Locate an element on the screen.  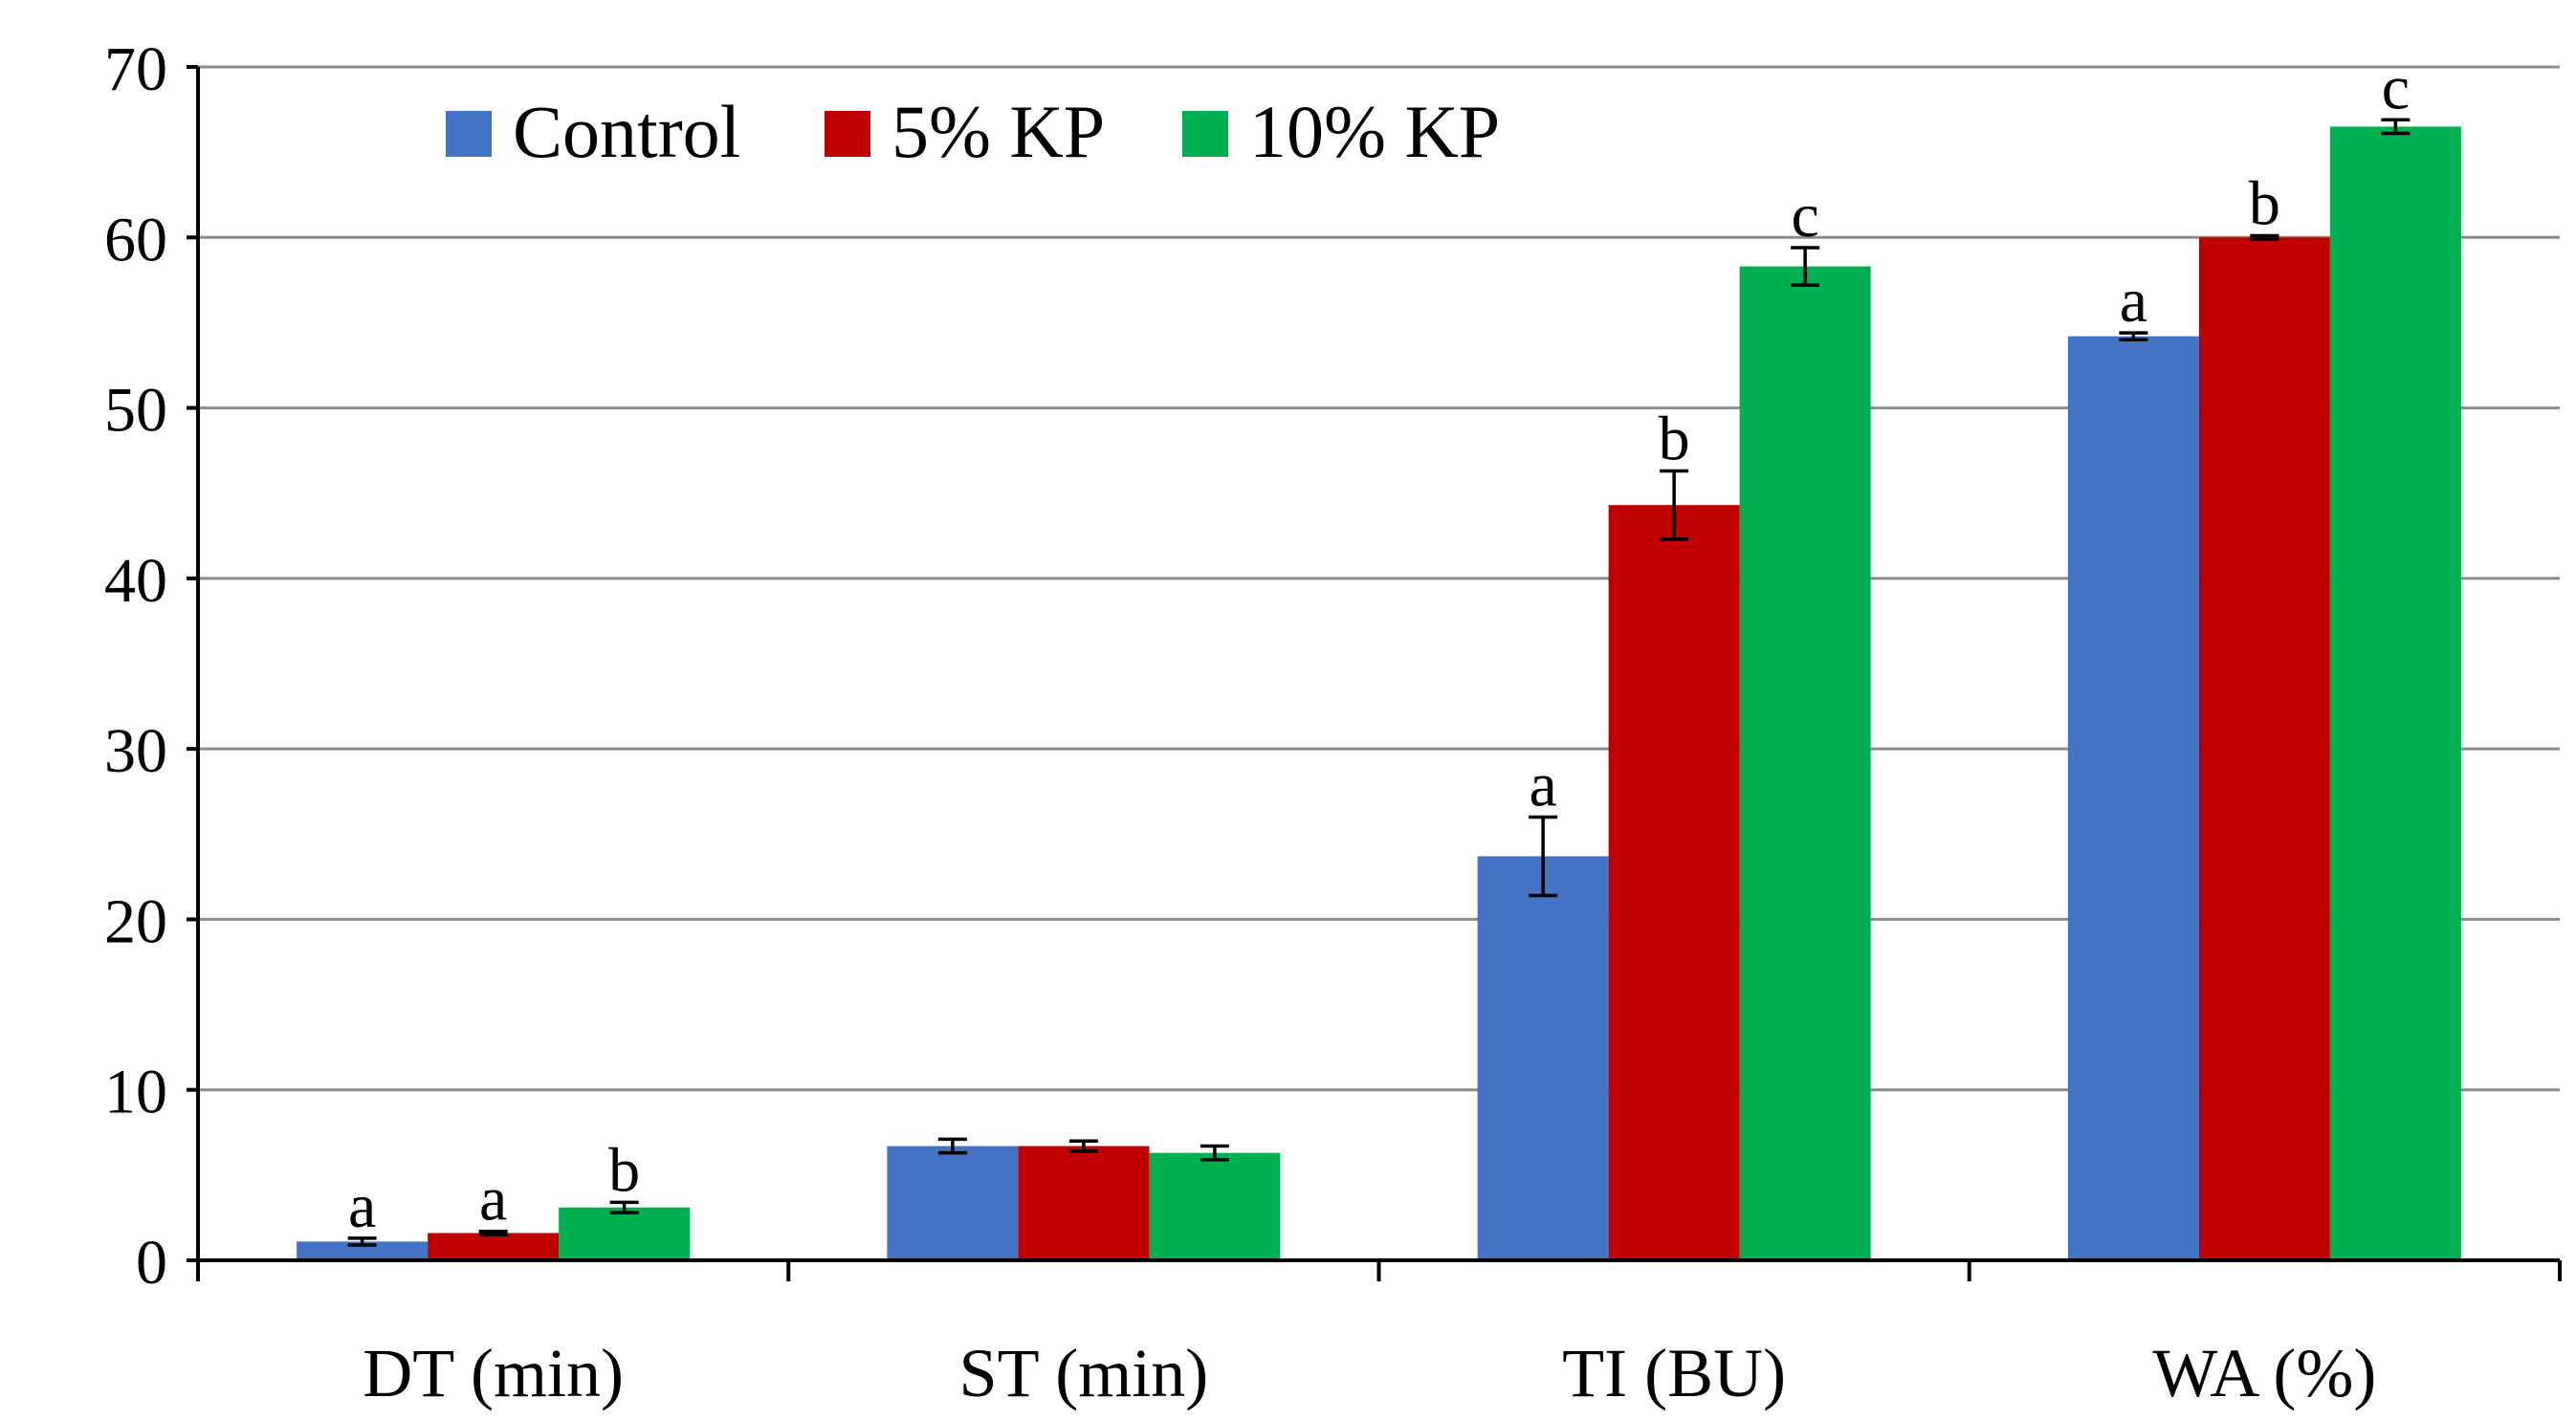
x-category-label: WA (%) is located at coordinates (2264, 1373).